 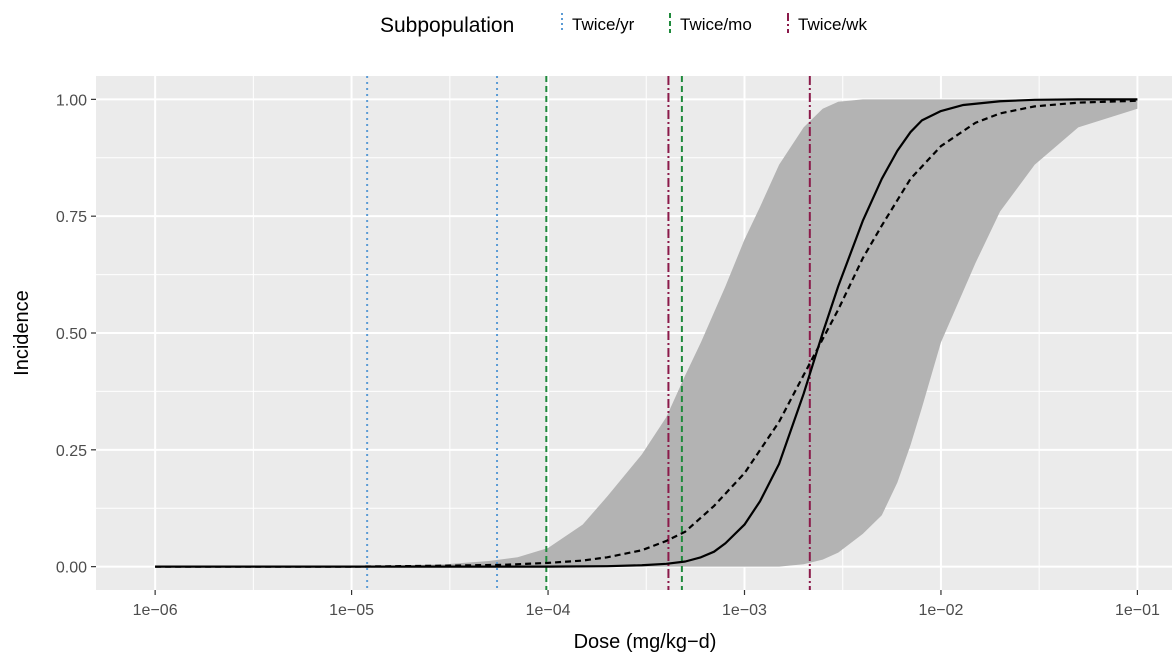 What do you see at coordinates (22, 333) in the screenshot?
I see `y-axis-title: Incidence` at bounding box center [22, 333].